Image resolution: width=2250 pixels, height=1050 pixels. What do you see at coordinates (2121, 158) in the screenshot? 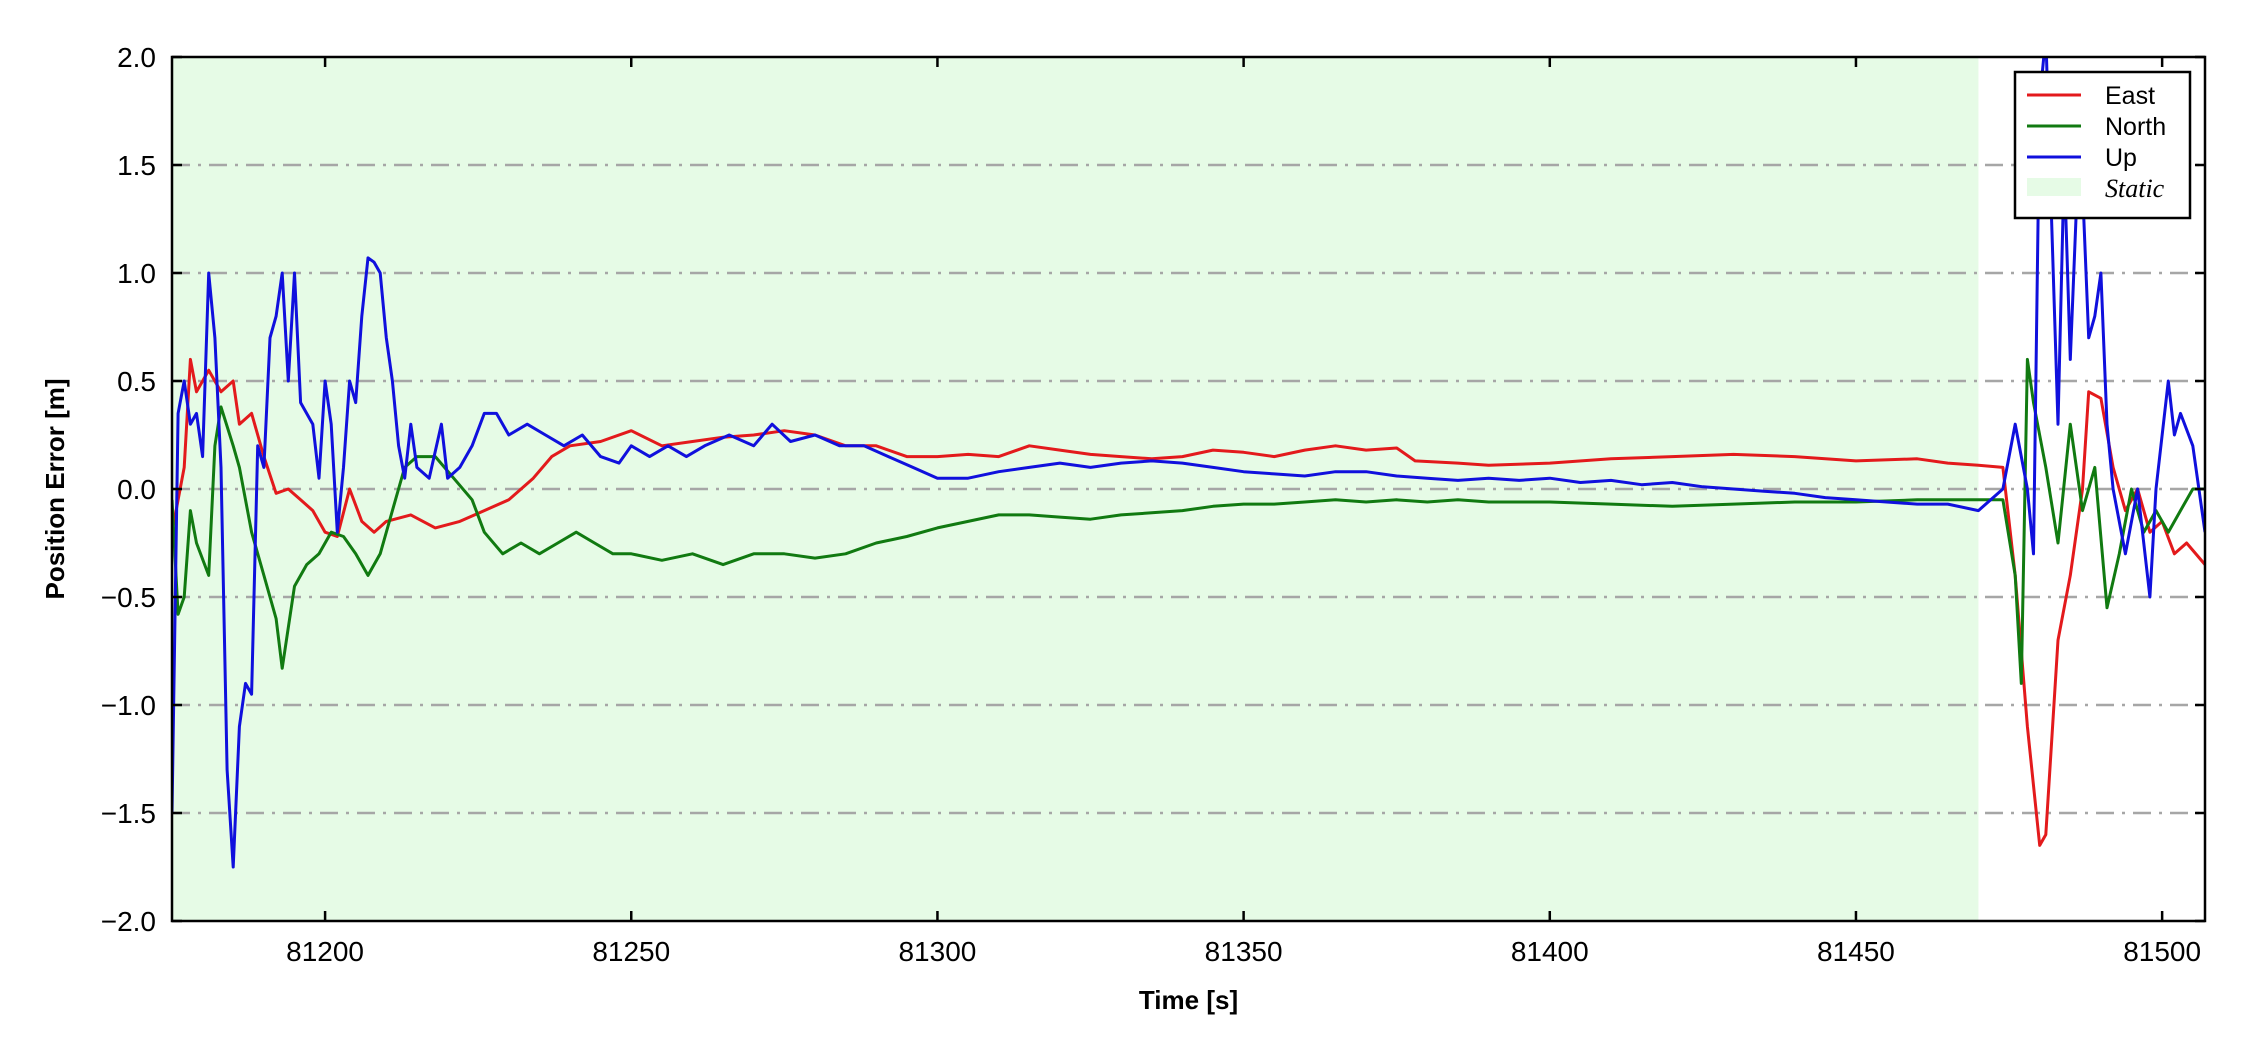
I see `legend-label-up: Up` at bounding box center [2121, 158].